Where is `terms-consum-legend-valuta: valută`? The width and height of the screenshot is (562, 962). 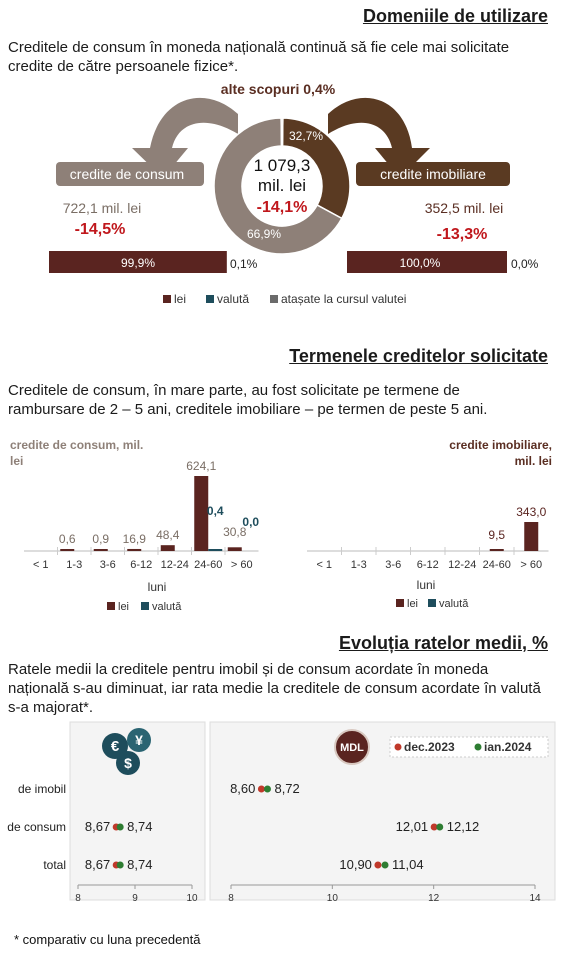 terms-consum-legend-valuta: valută is located at coordinates (167, 607).